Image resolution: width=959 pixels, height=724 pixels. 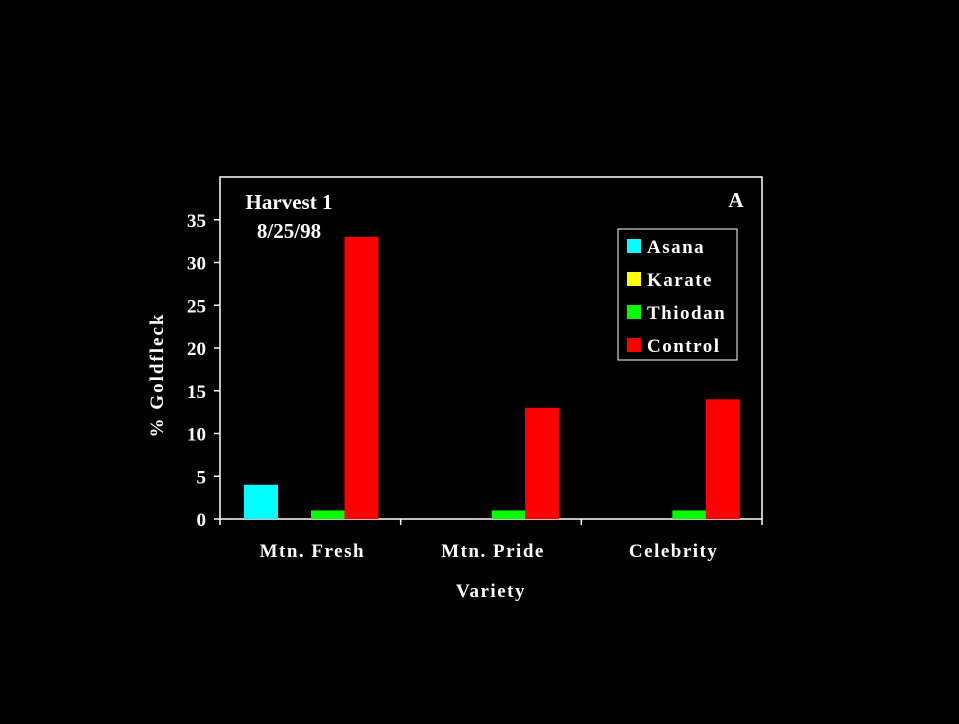 What do you see at coordinates (686, 313) in the screenshot?
I see `legend-label-thiodan: Thiodan` at bounding box center [686, 313].